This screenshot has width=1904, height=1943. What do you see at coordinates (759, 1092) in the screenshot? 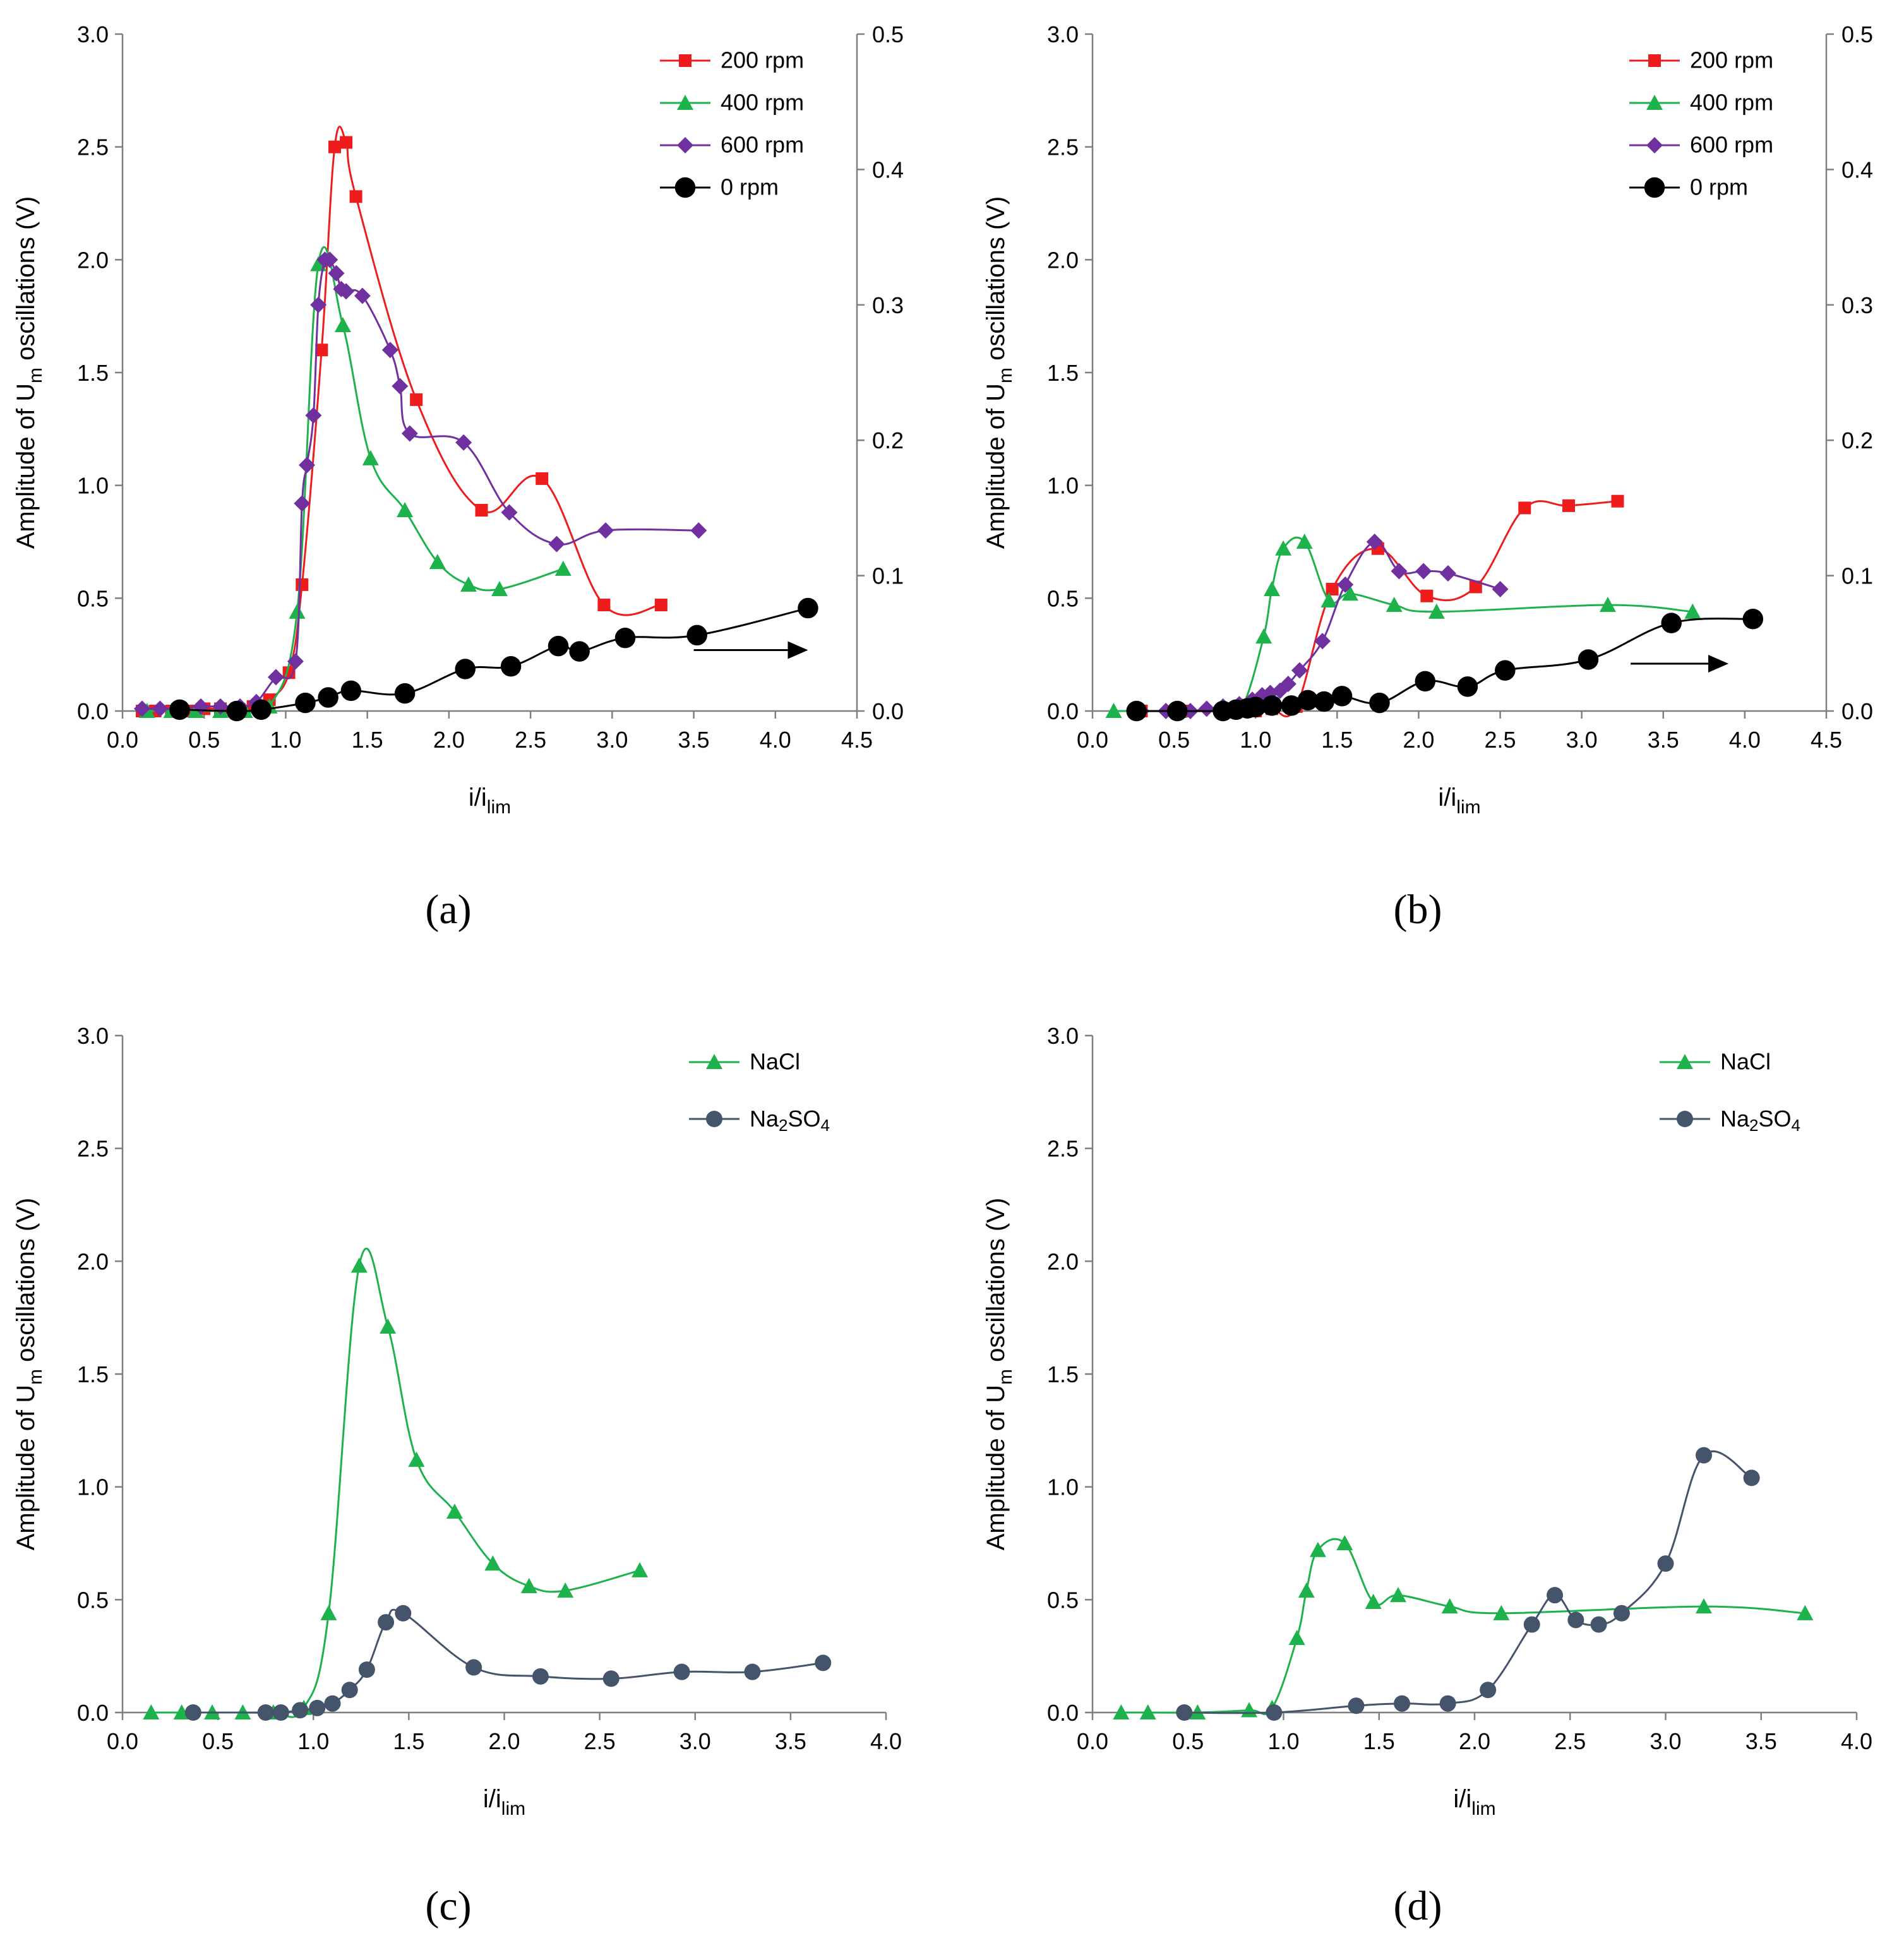
I see `legend: NaCl Na2SO4` at bounding box center [759, 1092].